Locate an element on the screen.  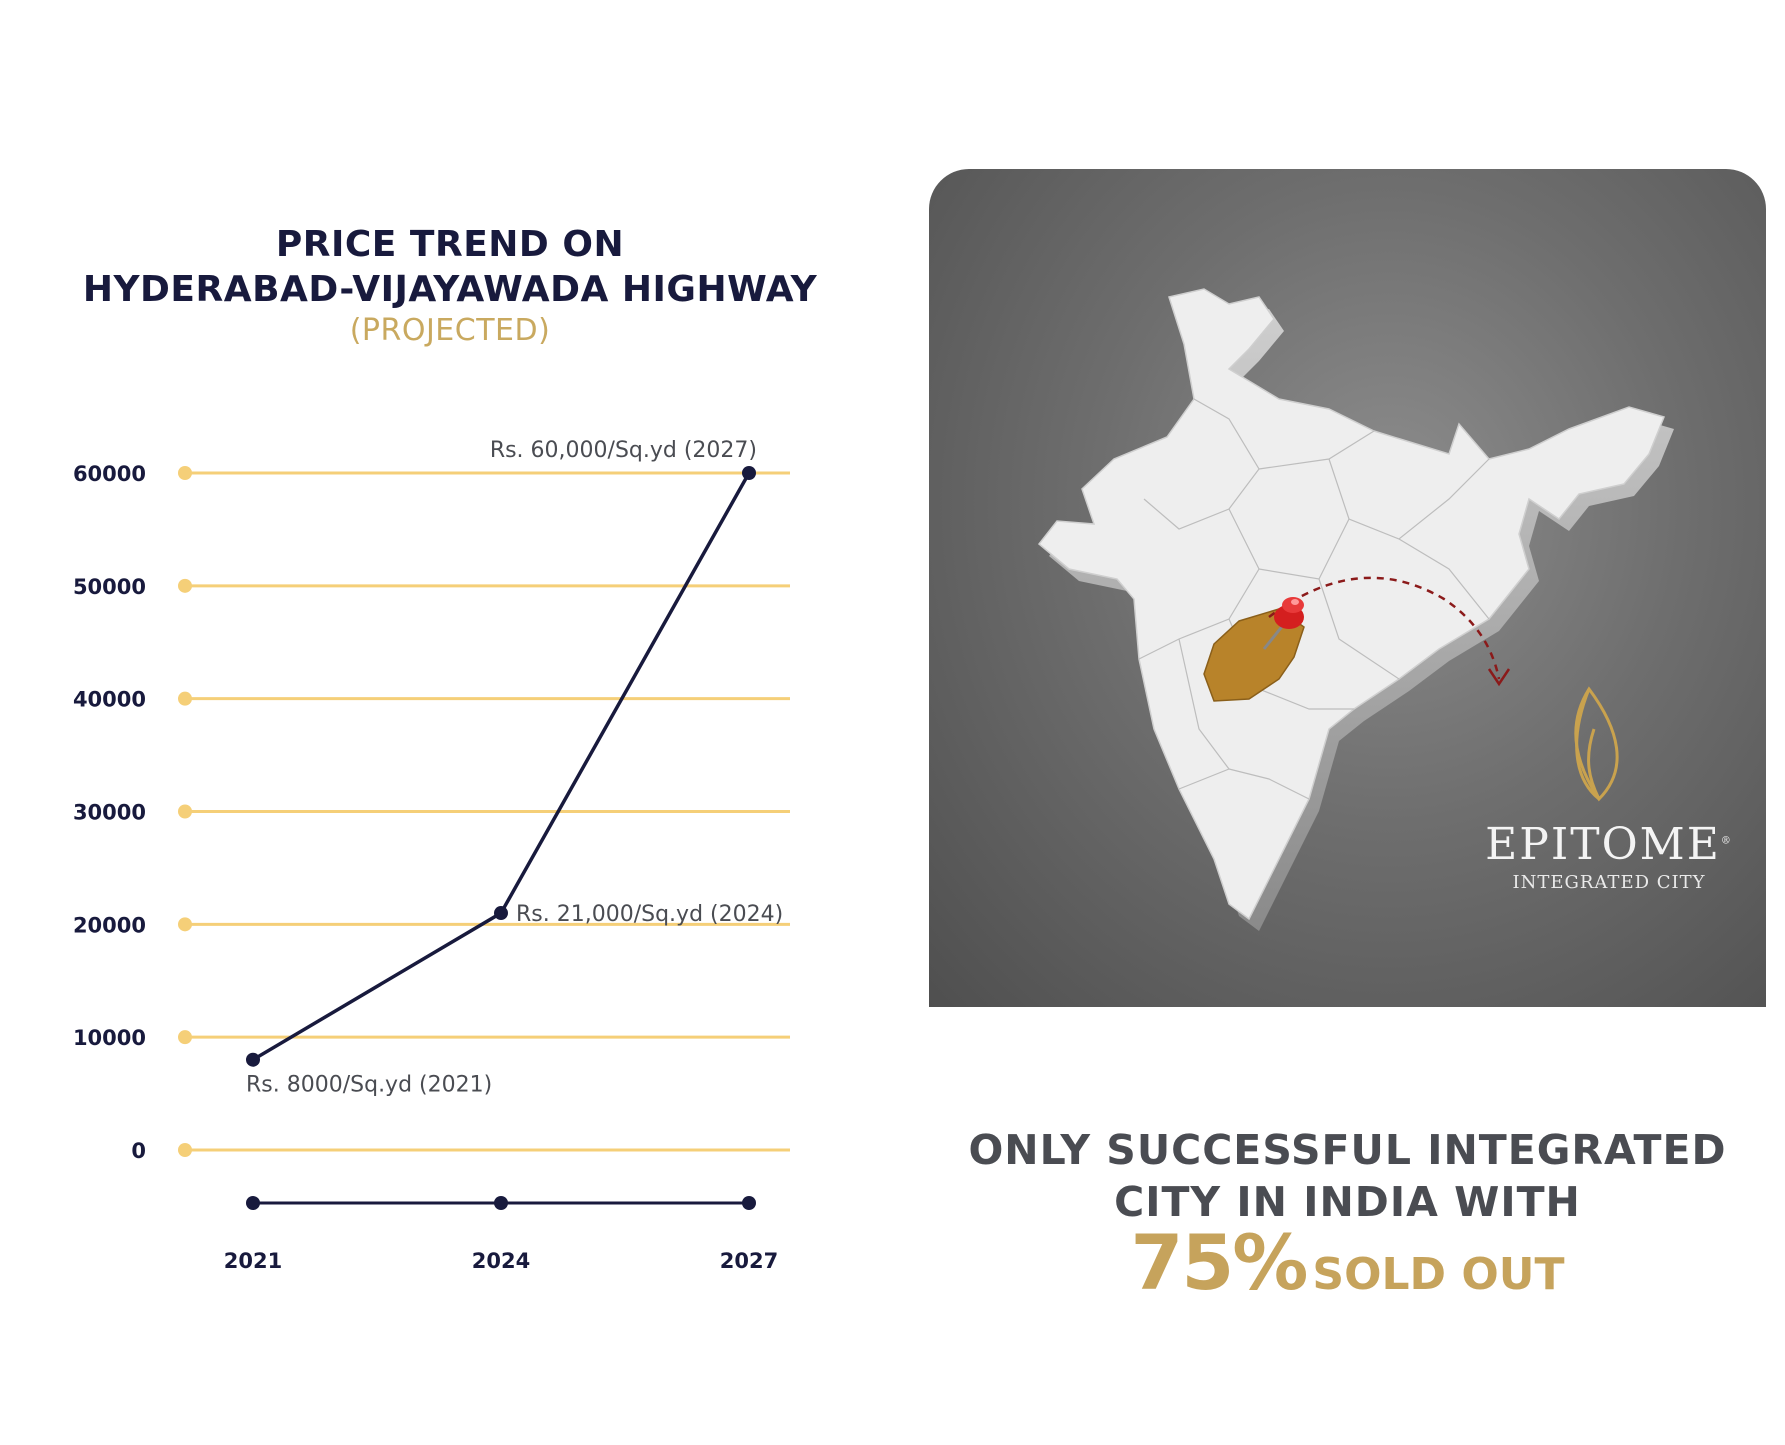
brand-name: EPITOME® is located at coordinates (1609, 844).